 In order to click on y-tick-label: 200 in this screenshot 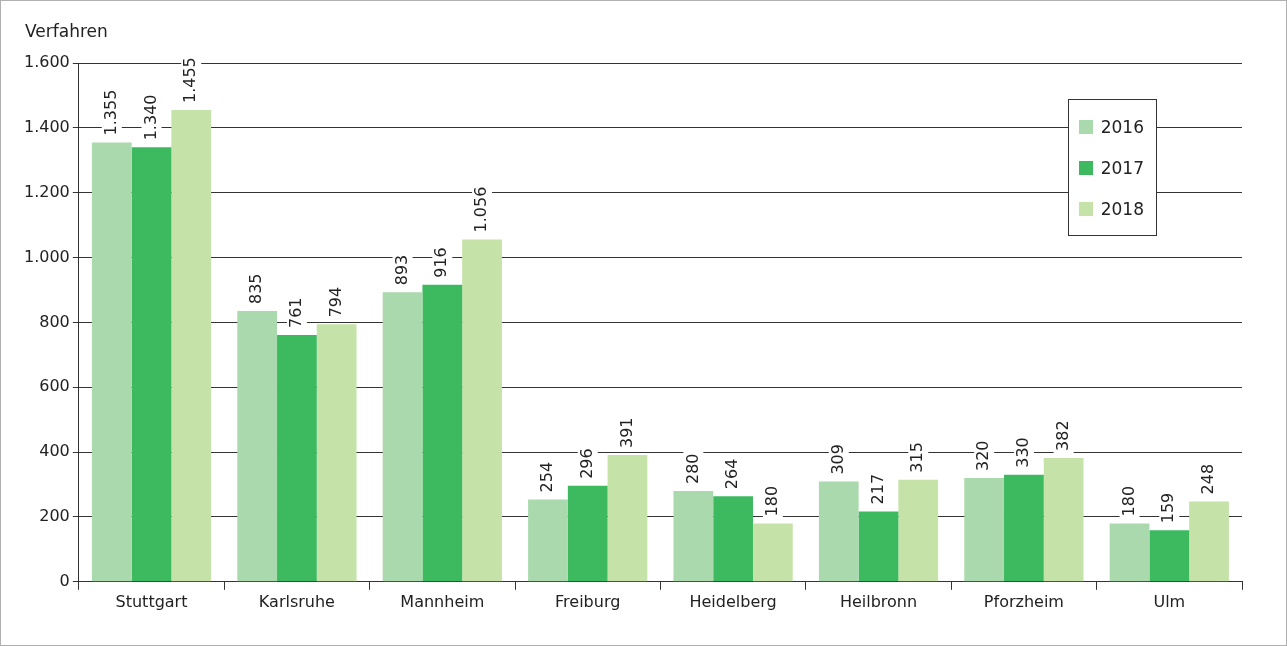, I will do `click(54, 516)`.